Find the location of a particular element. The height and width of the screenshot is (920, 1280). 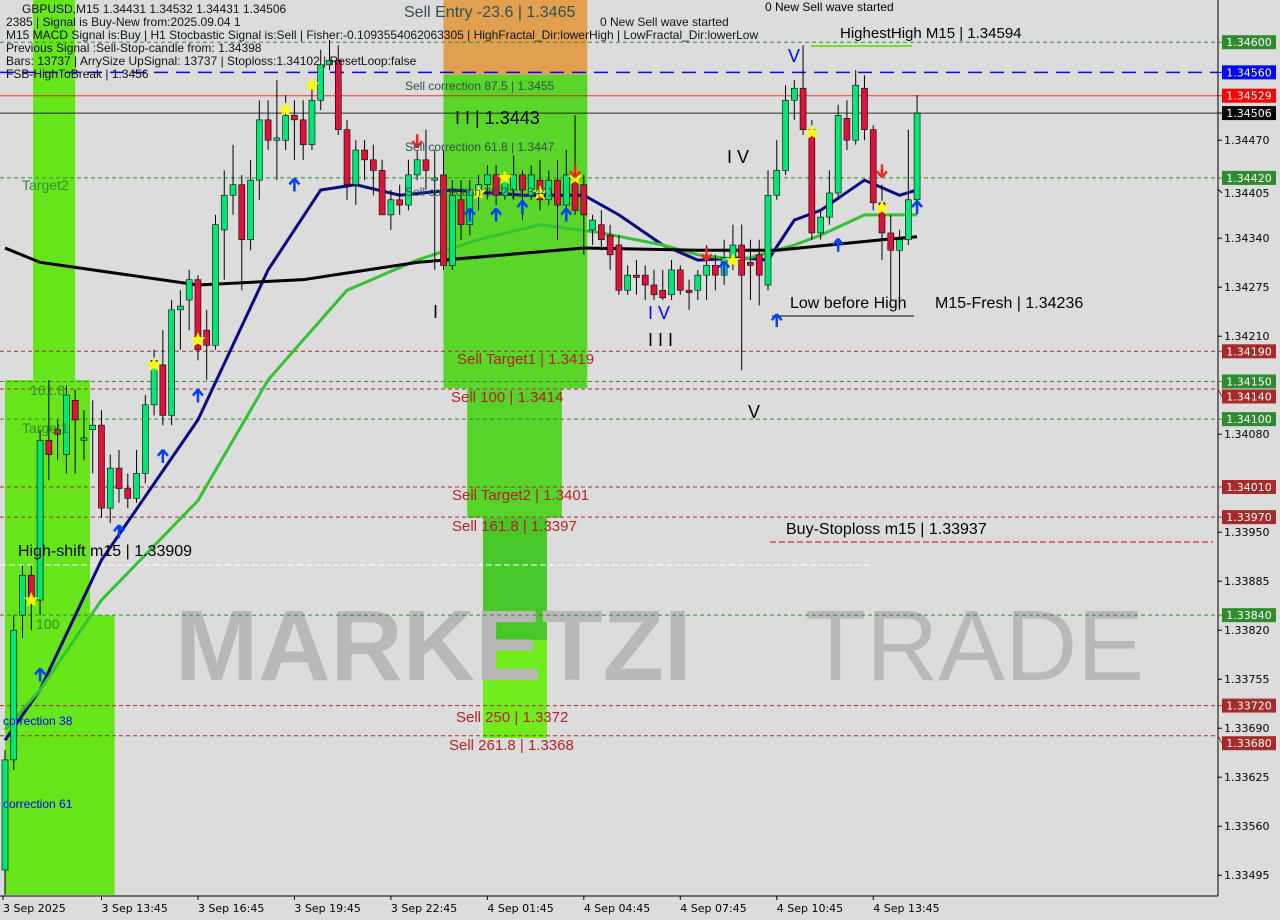

wave-iv-blue: I V is located at coordinates (659, 313).